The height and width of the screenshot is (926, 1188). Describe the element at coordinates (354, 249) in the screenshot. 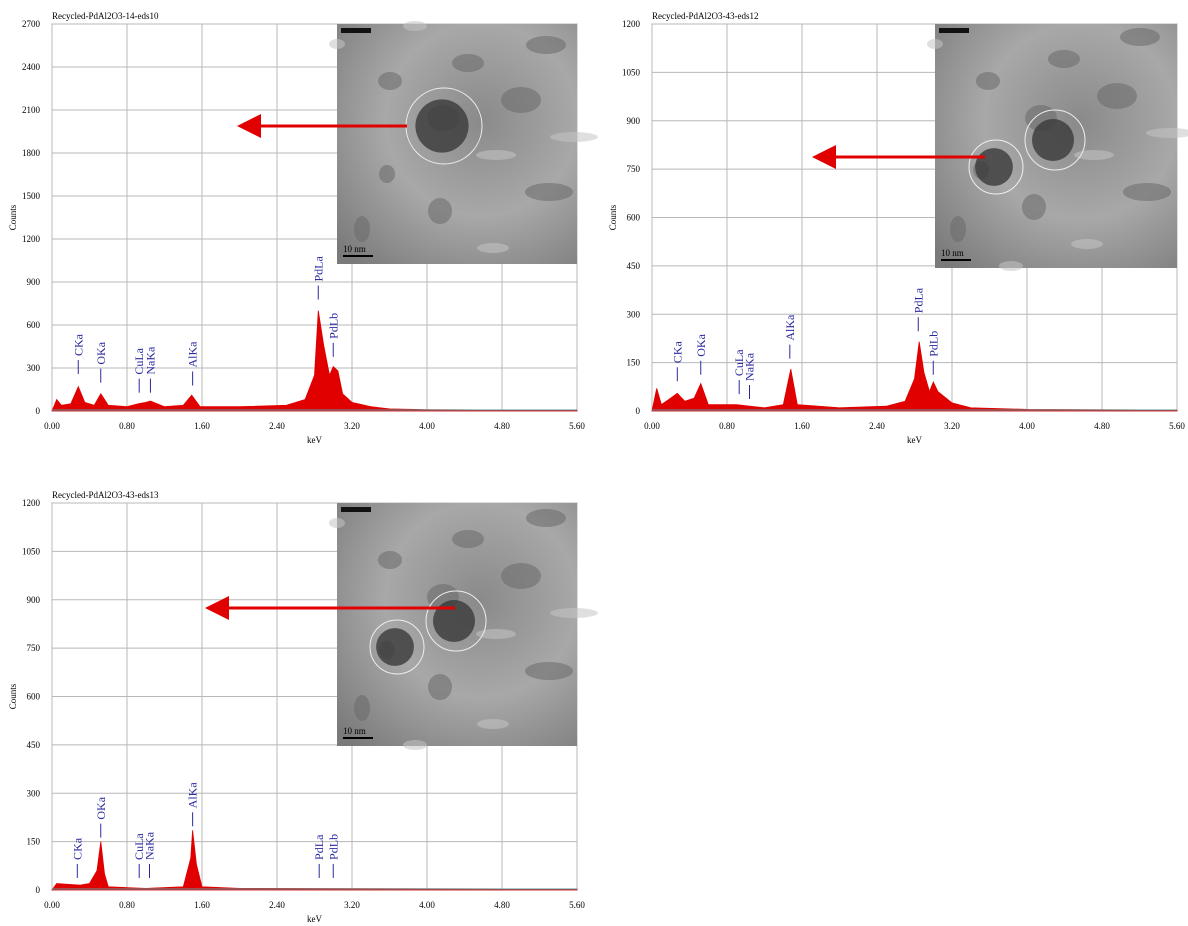

I see `scale-bar-label: 10 nm` at that location.